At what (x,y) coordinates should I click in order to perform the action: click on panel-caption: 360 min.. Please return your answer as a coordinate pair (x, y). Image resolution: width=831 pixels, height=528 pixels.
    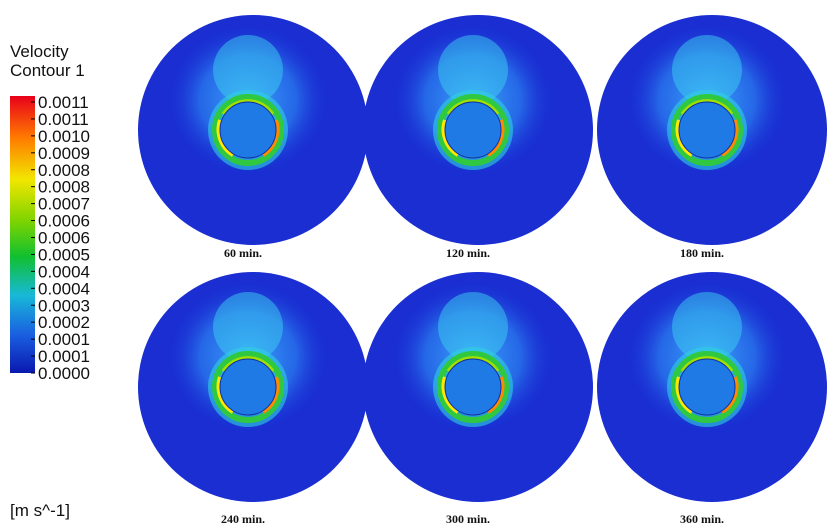
    Looking at the image, I should click on (702, 519).